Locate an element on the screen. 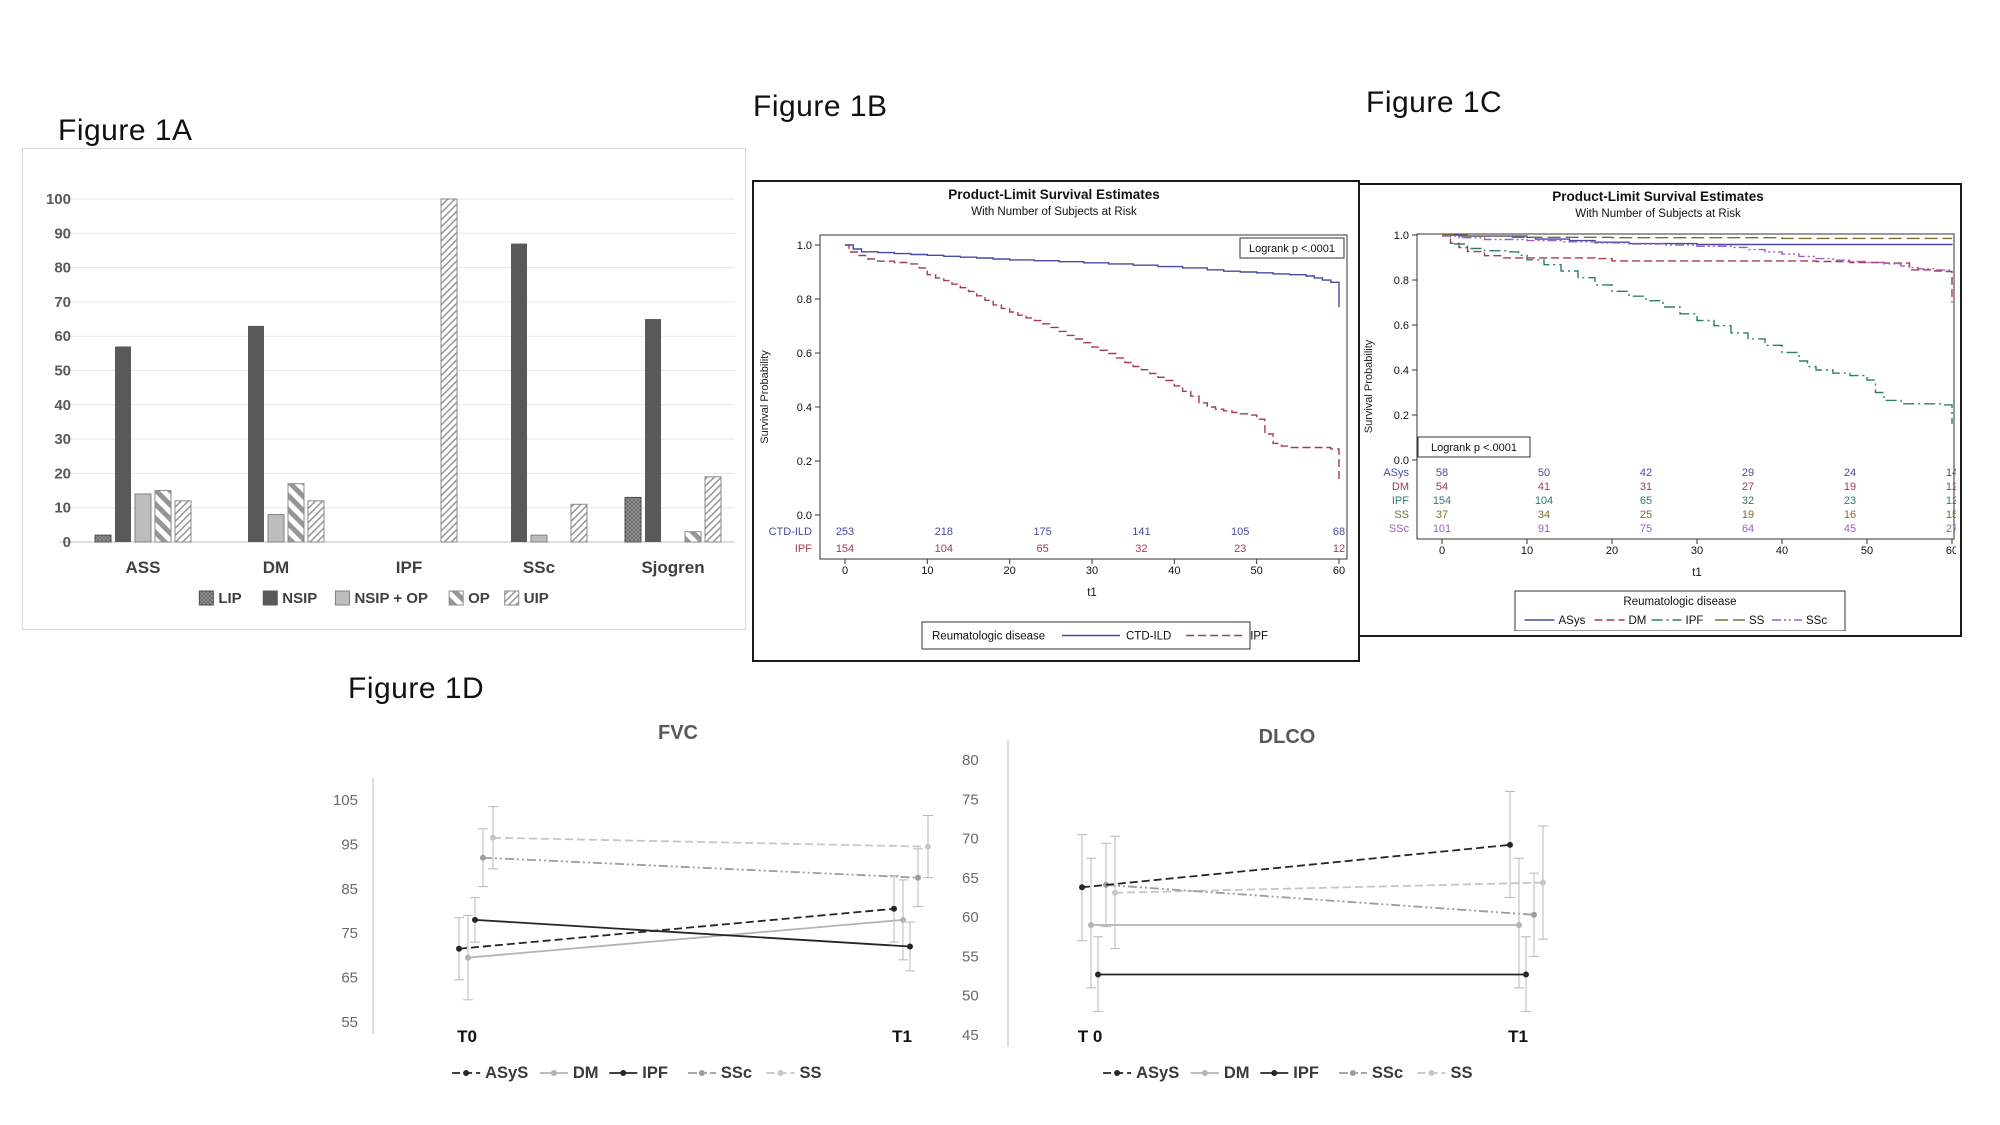  series-IPF is located at coordinates (1312, 974).